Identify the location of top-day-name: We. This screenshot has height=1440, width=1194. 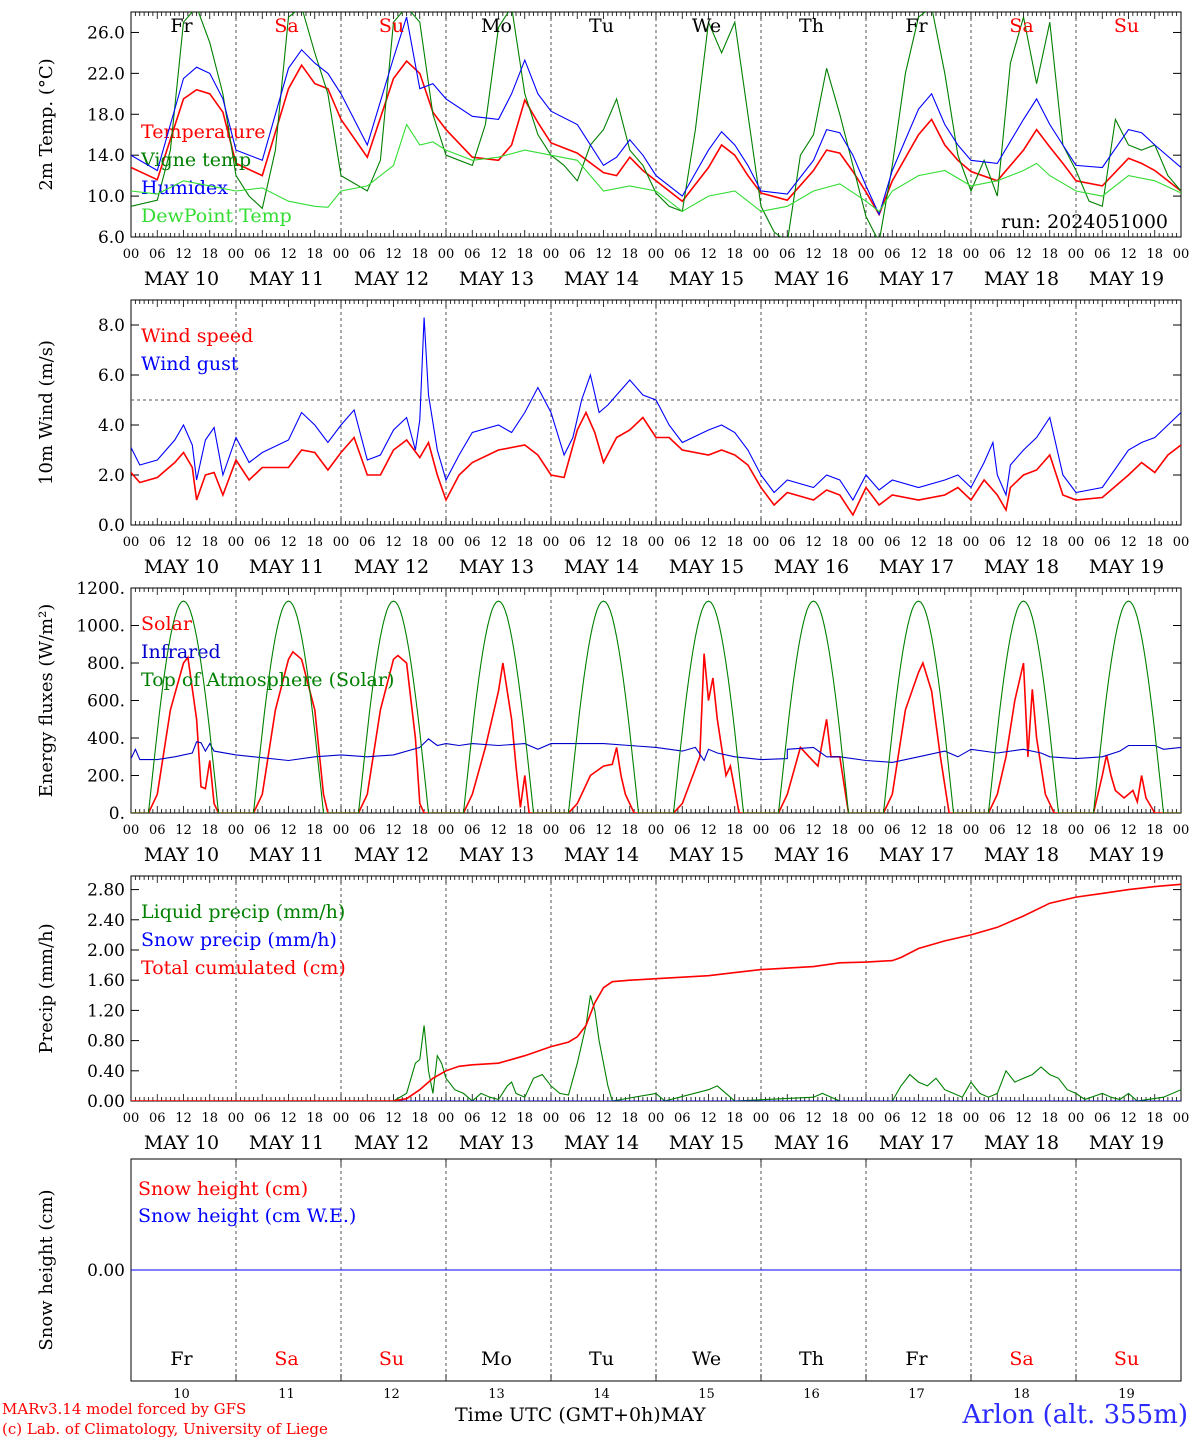
(706, 26).